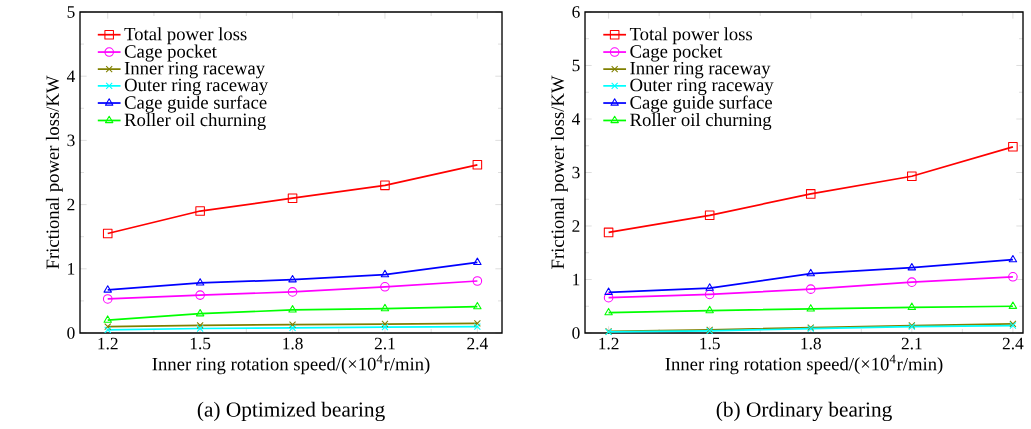 Image resolution: width=1031 pixels, height=429 pixels. I want to click on text: (a) Optimized bearing, so click(291, 411).